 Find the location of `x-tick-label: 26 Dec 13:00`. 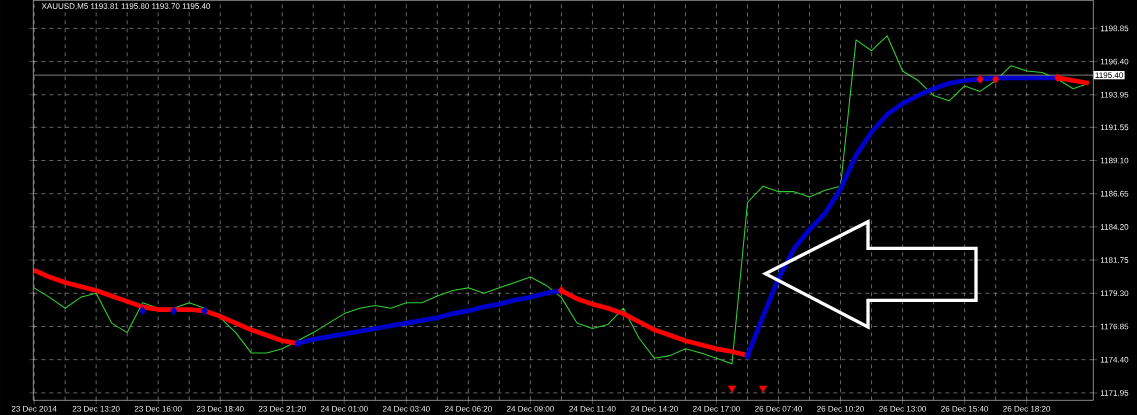

x-tick-label: 26 Dec 13:00 is located at coordinates (903, 408).